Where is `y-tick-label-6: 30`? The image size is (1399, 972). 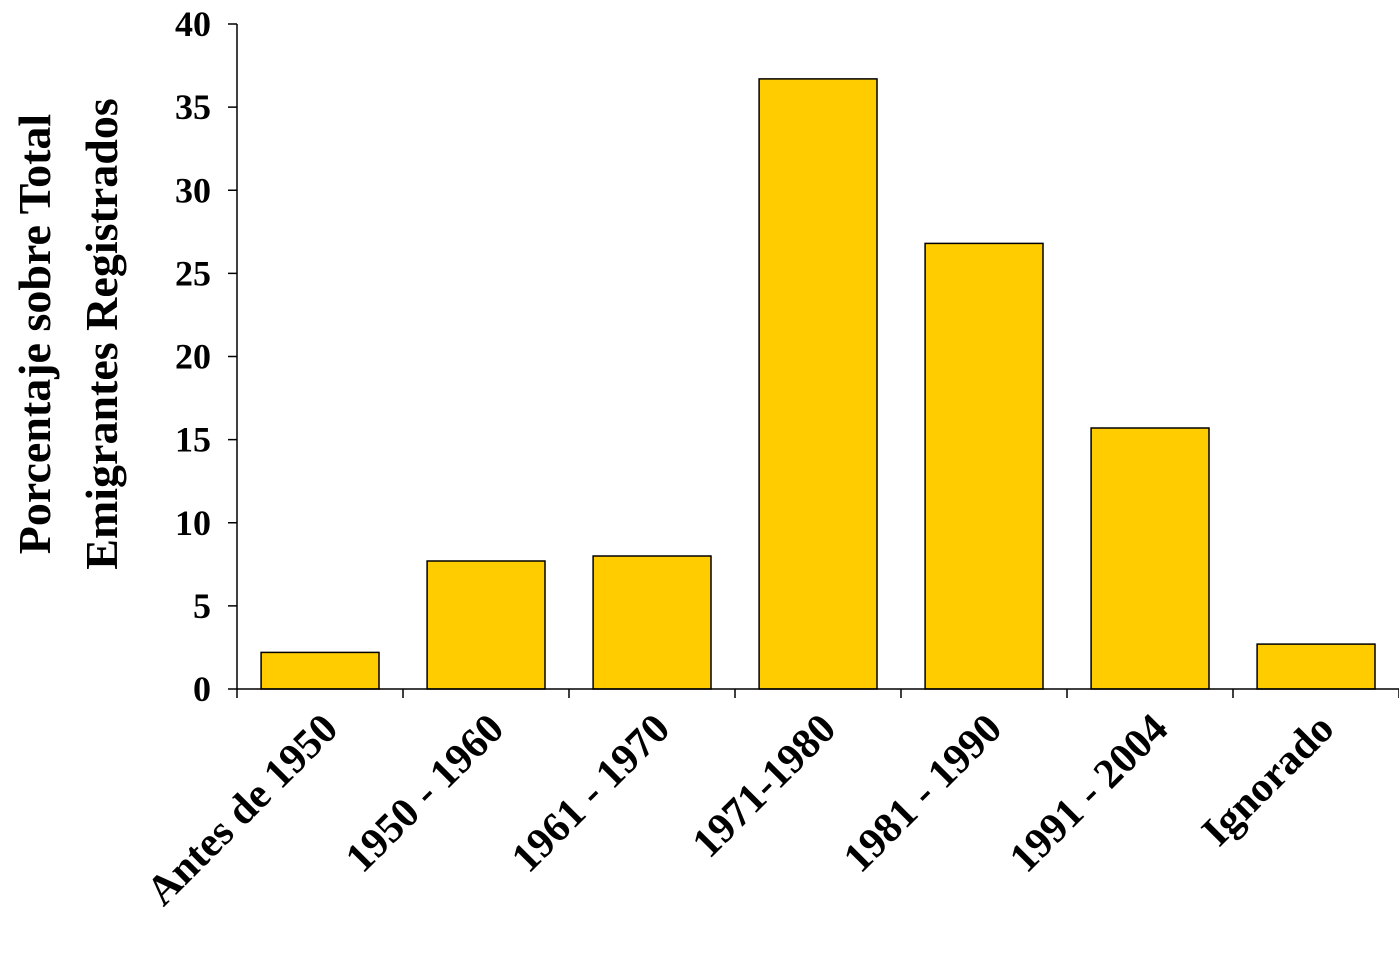
y-tick-label-6: 30 is located at coordinates (193, 190).